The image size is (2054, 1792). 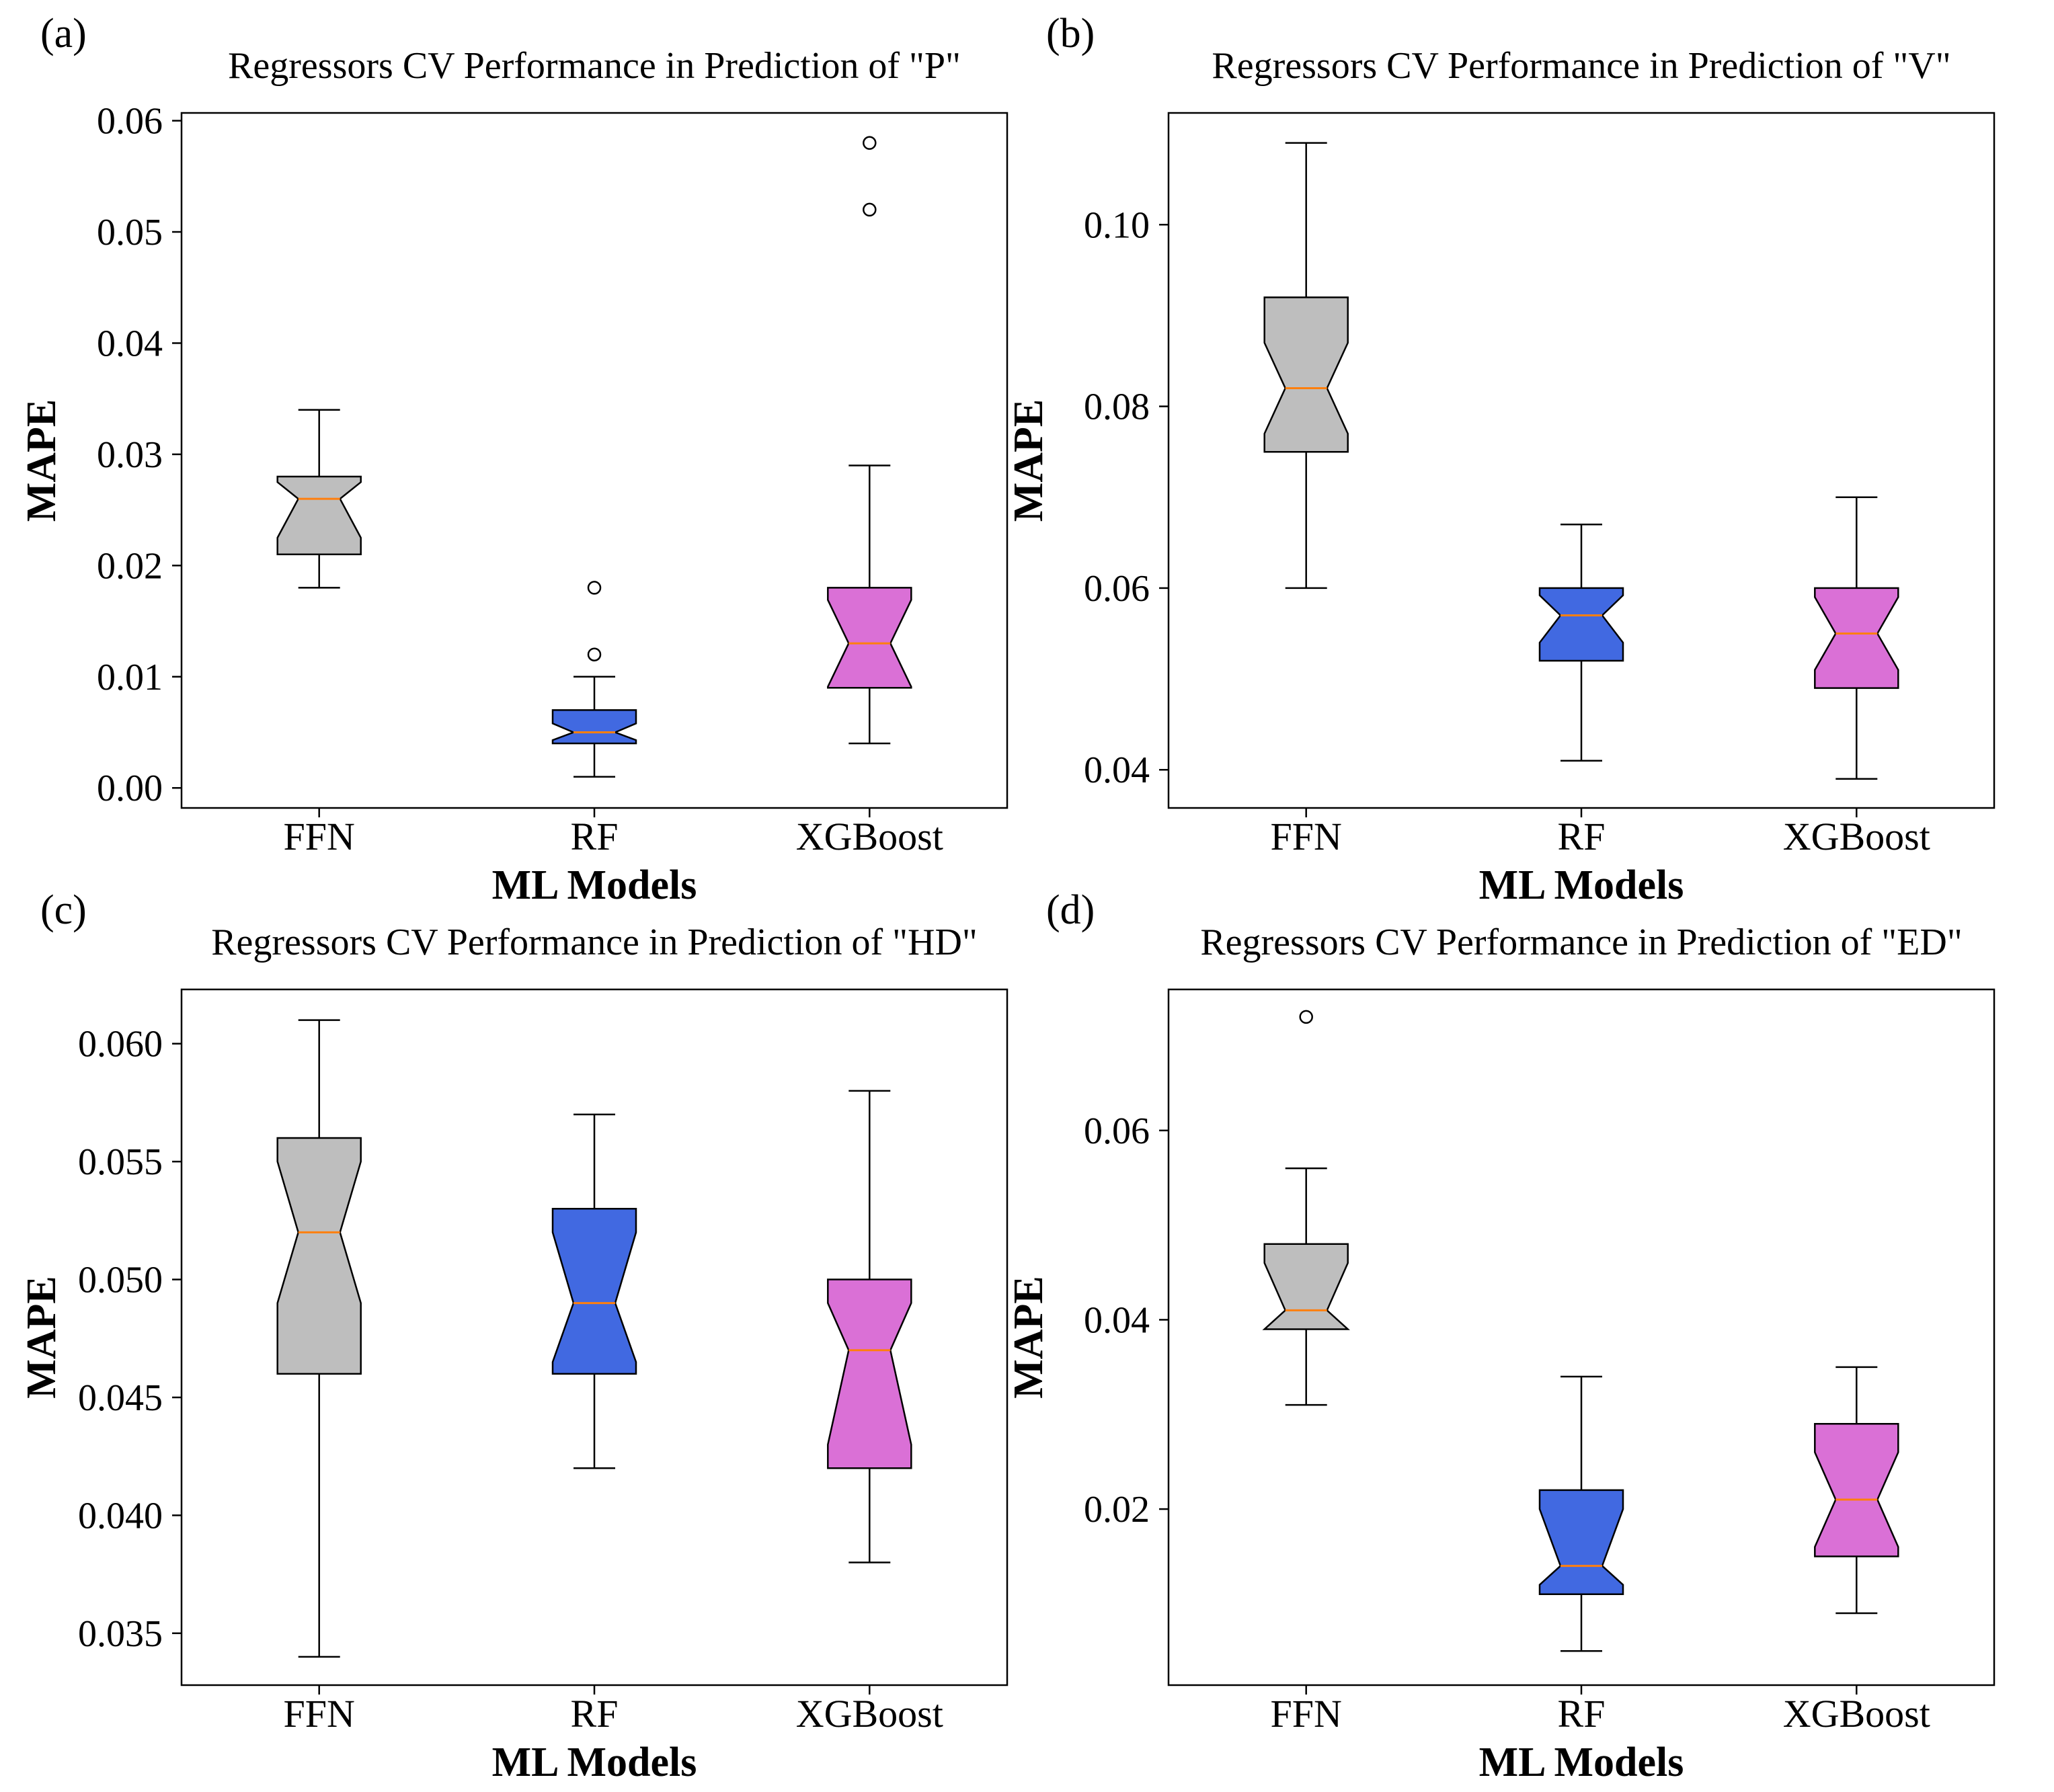 What do you see at coordinates (120, 1162) in the screenshot?
I see `y-tick-label: 0.055` at bounding box center [120, 1162].